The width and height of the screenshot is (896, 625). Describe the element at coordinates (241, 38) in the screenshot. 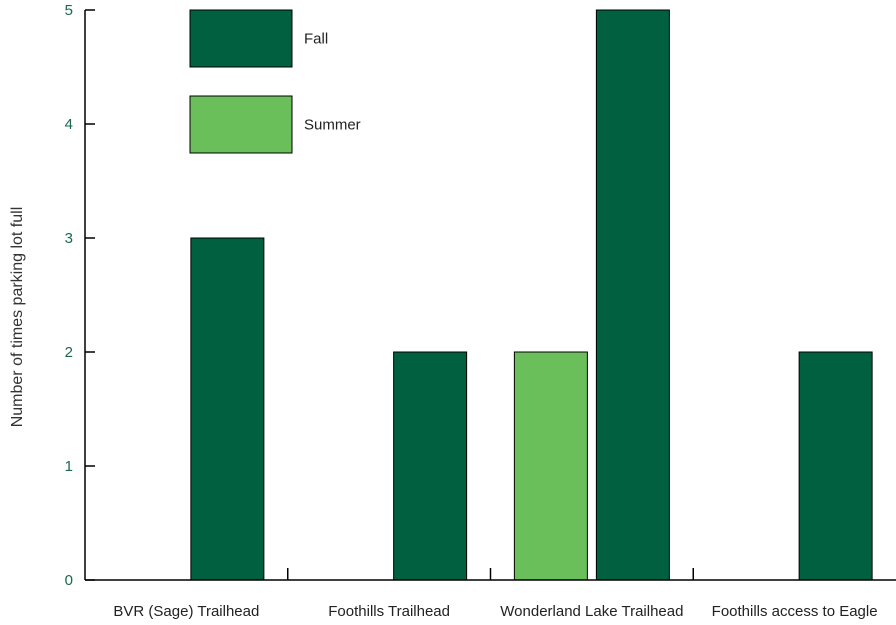

I see `legend-swatch-fall` at that location.